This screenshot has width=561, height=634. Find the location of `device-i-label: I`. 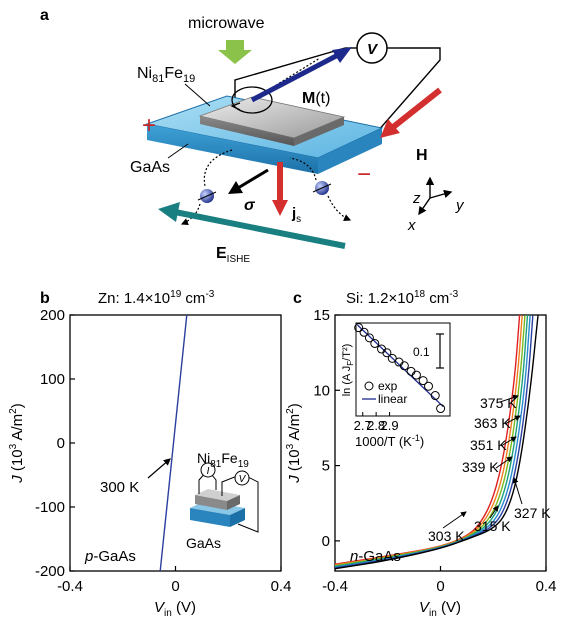

device-i-label: I is located at coordinates (208, 471).